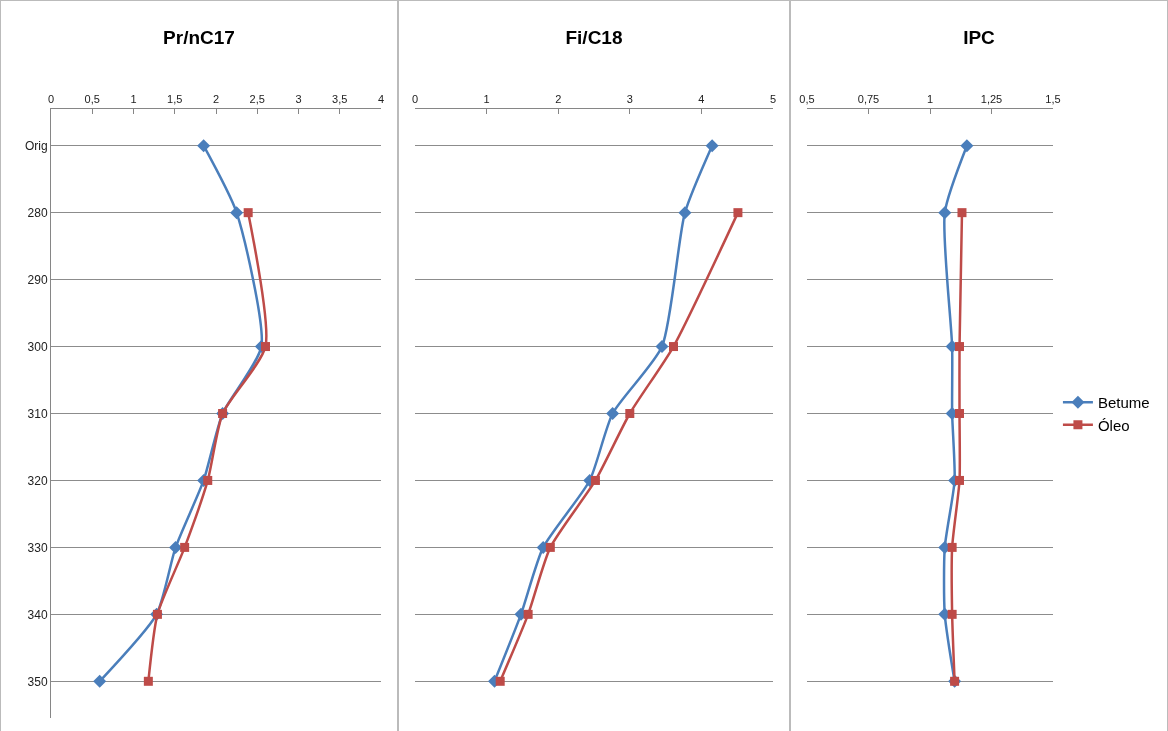 The width and height of the screenshot is (1168, 731). What do you see at coordinates (991, 99) in the screenshot?
I see `x-tick-label: 1,25` at bounding box center [991, 99].